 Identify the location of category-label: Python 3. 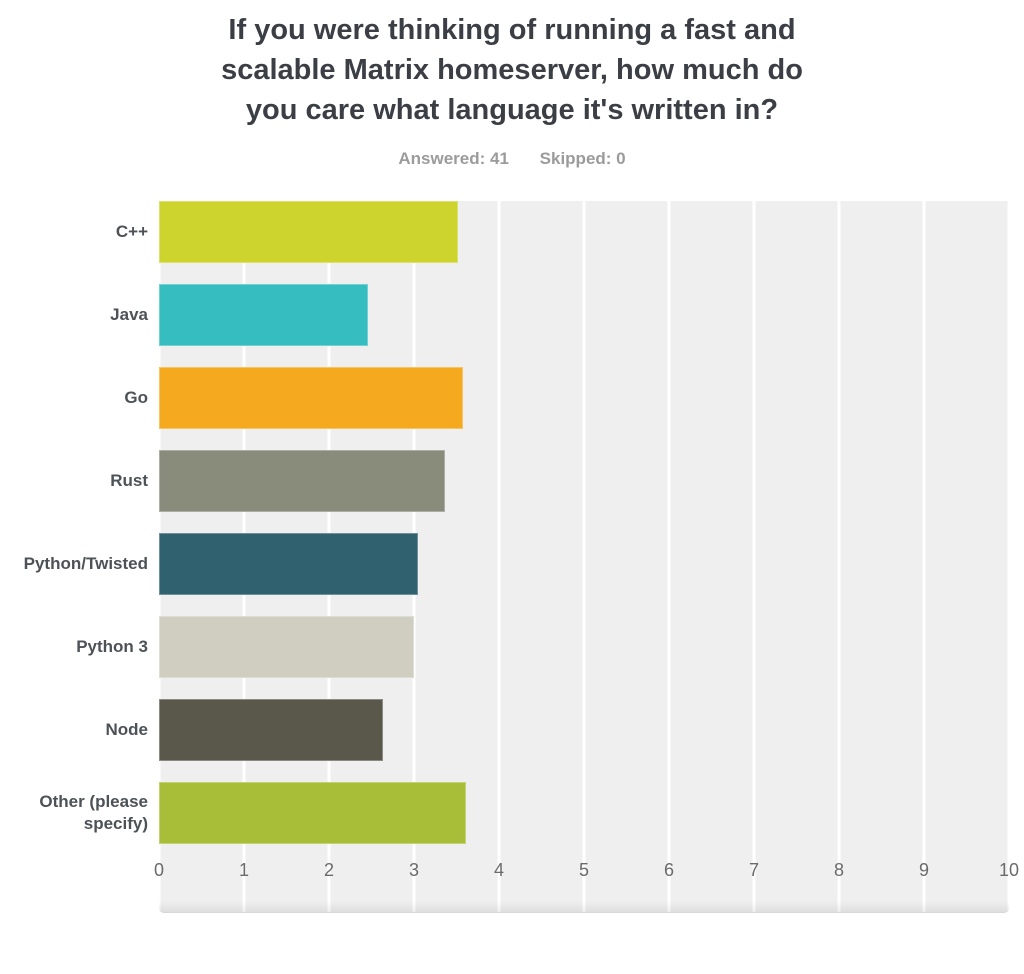
(112, 646).